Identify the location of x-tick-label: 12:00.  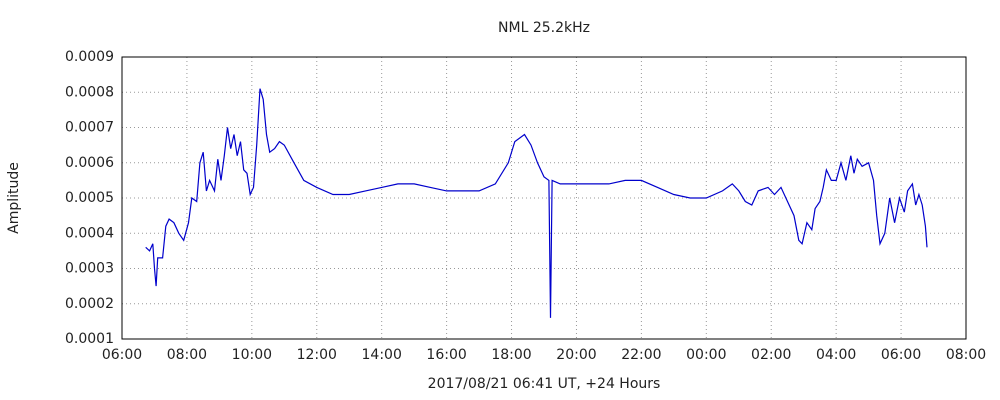
(317, 355).